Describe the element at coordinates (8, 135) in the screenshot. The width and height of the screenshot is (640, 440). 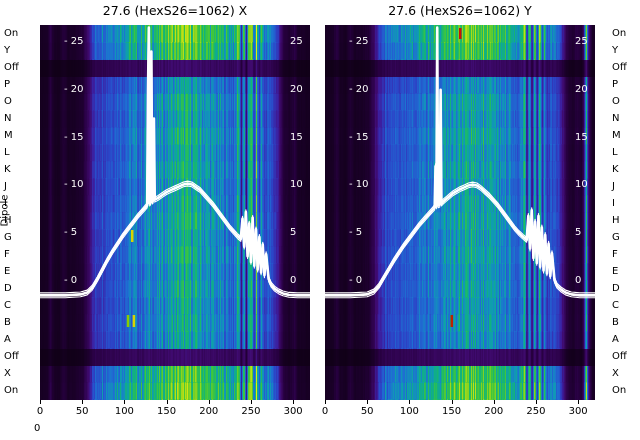
I see `row-label-left: M` at that location.